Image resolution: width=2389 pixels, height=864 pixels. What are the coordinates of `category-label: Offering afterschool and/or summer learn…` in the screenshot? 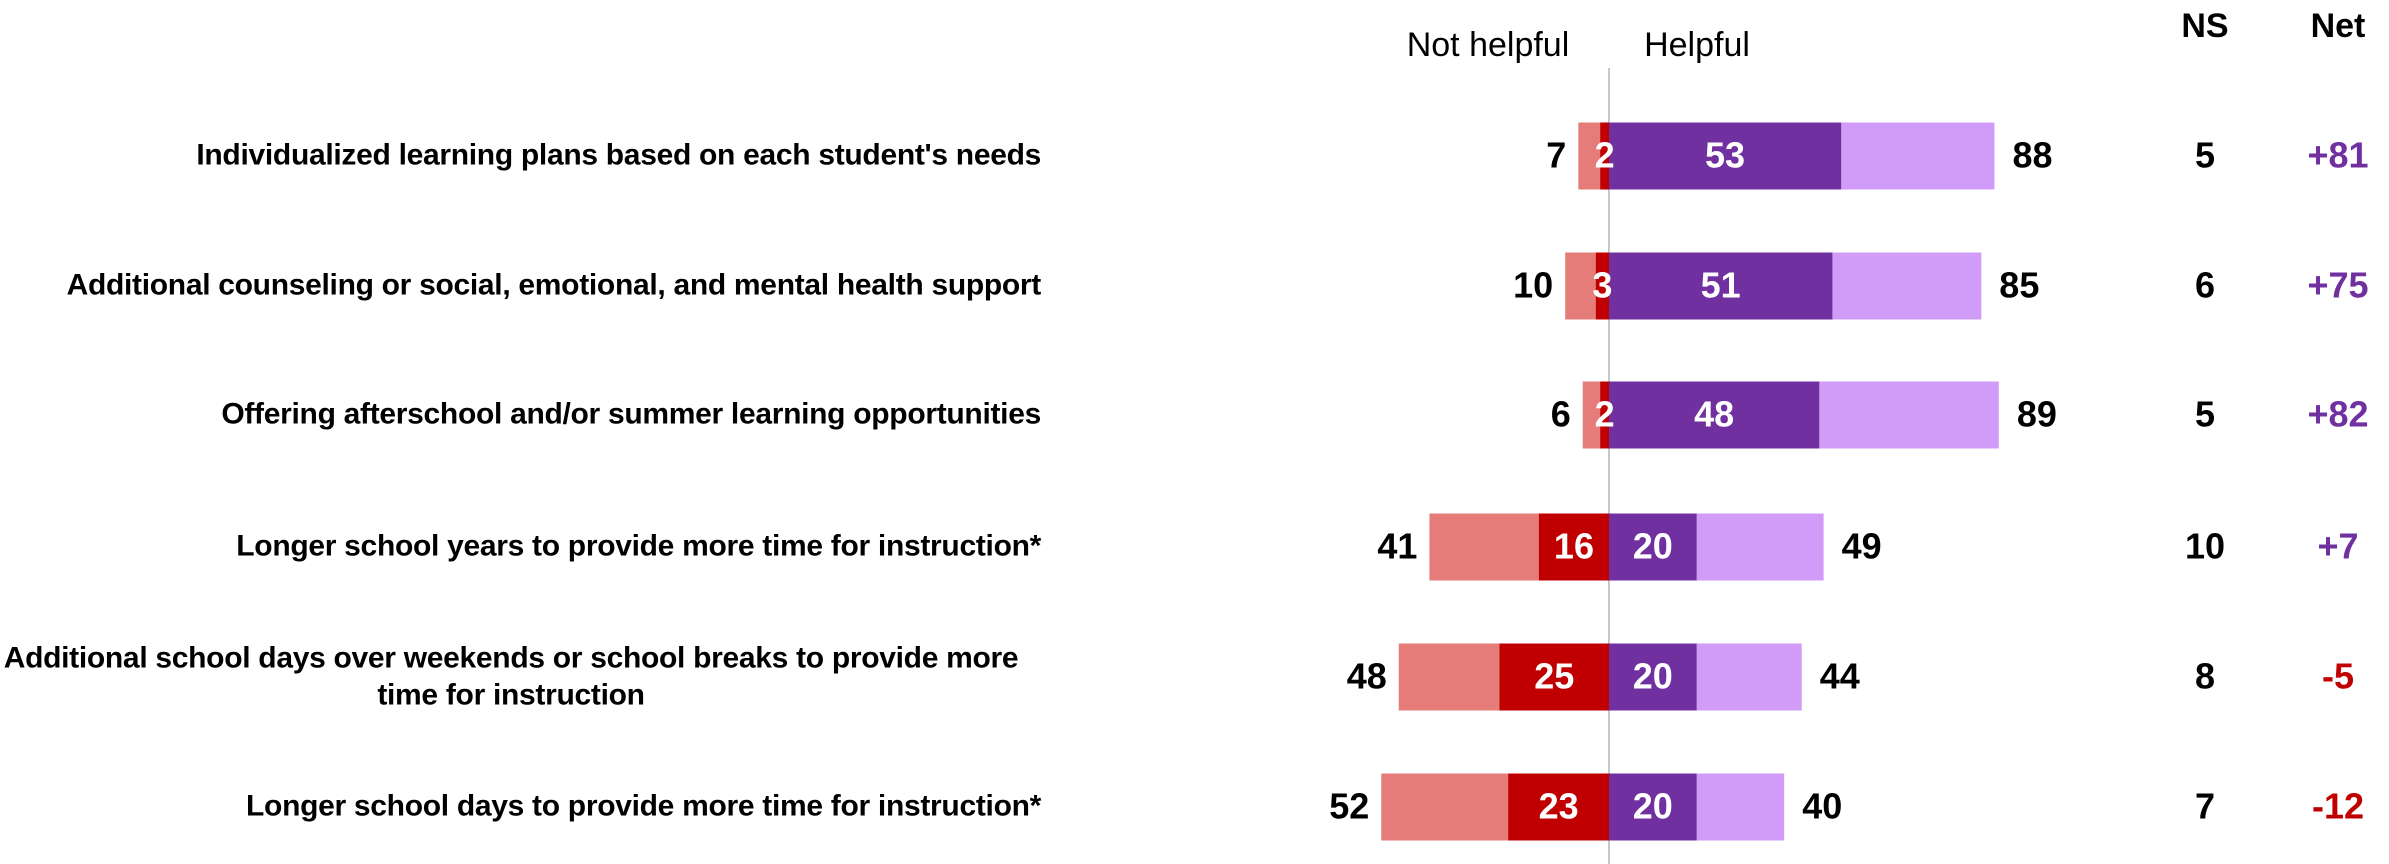 It's located at (631, 414).